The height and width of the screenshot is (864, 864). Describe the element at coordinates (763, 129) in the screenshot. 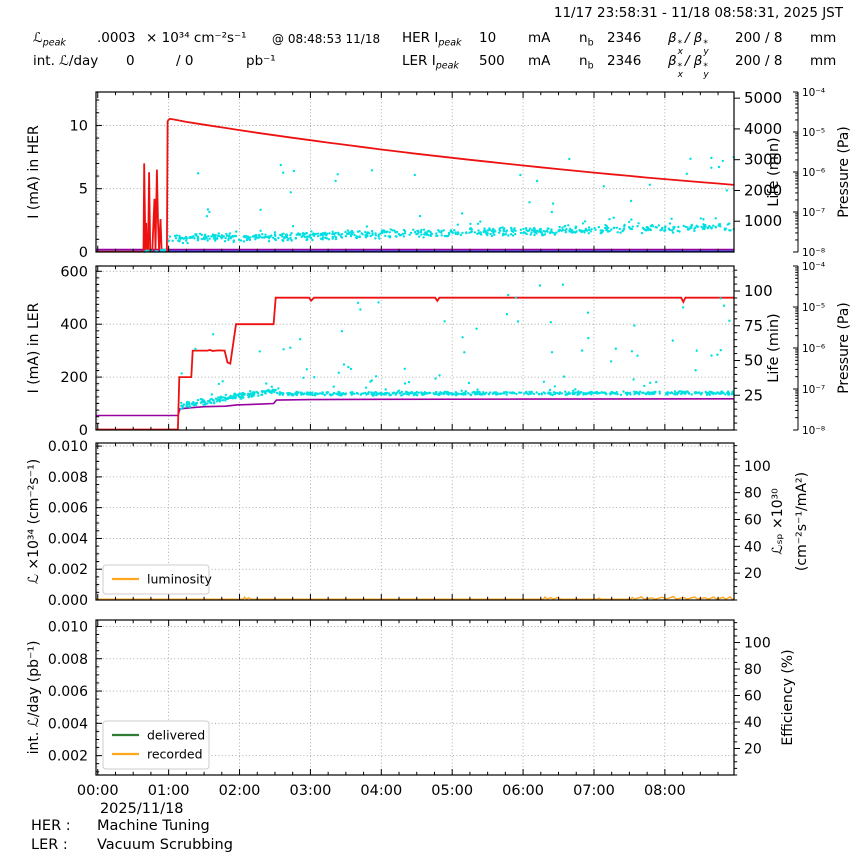

I see `svg-text: 4000` at that location.